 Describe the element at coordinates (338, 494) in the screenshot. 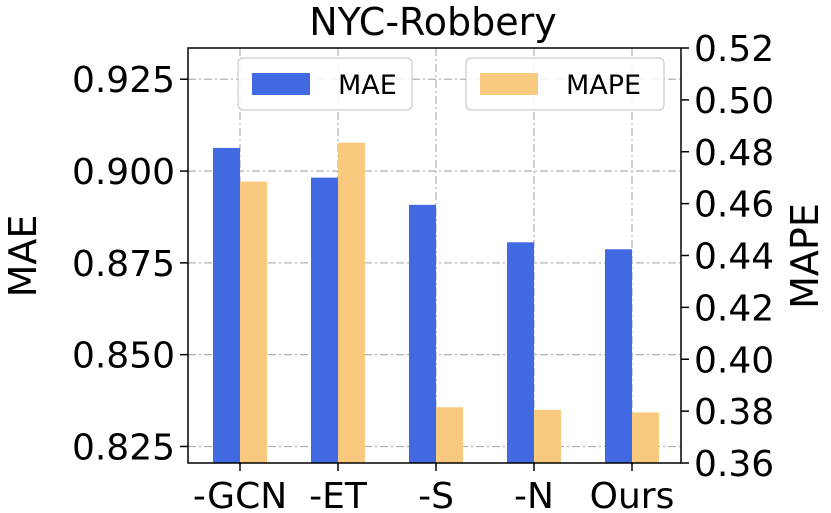

I see `x-tick-label: -ET` at that location.